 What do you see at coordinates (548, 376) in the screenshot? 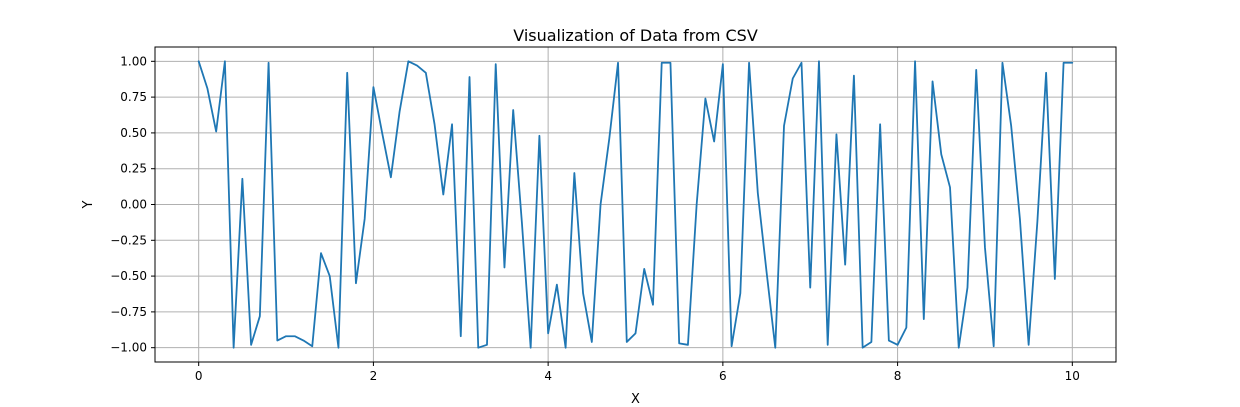
I see `x-tick-label: 4` at bounding box center [548, 376].